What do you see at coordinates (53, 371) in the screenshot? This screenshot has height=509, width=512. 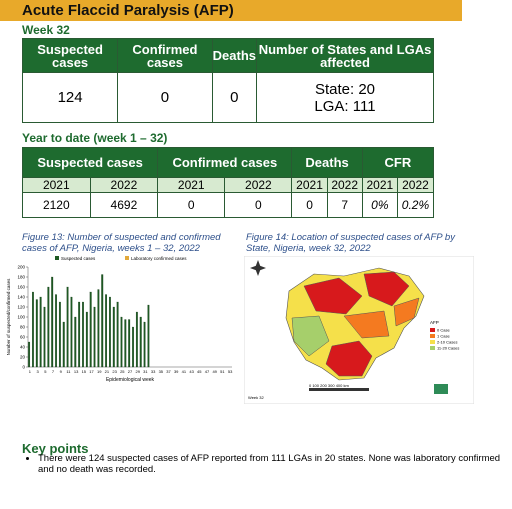 I see `x-tick-label: 7` at bounding box center [53, 371].